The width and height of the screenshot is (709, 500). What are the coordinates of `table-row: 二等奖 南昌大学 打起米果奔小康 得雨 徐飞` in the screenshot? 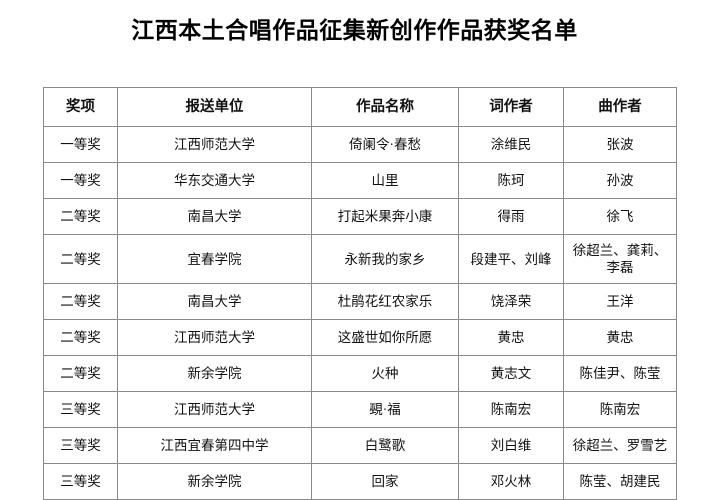 It's located at (360, 216).